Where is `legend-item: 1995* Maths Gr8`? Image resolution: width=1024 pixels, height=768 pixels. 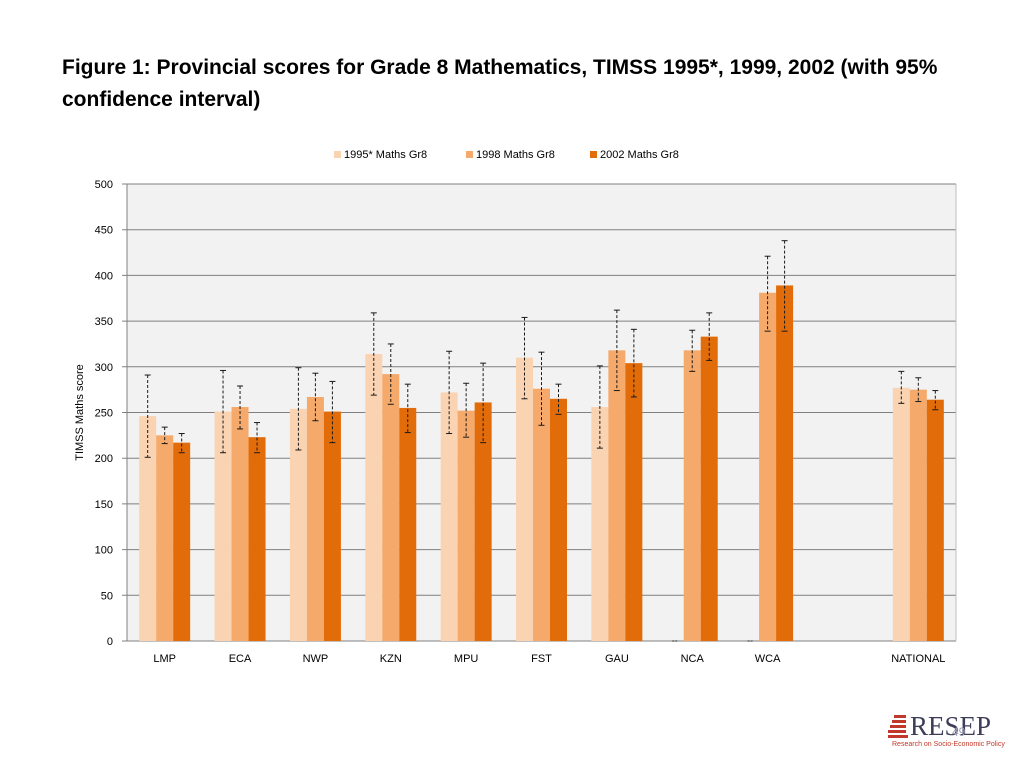
legend-item: 1995* Maths Gr8 is located at coordinates (380, 155).